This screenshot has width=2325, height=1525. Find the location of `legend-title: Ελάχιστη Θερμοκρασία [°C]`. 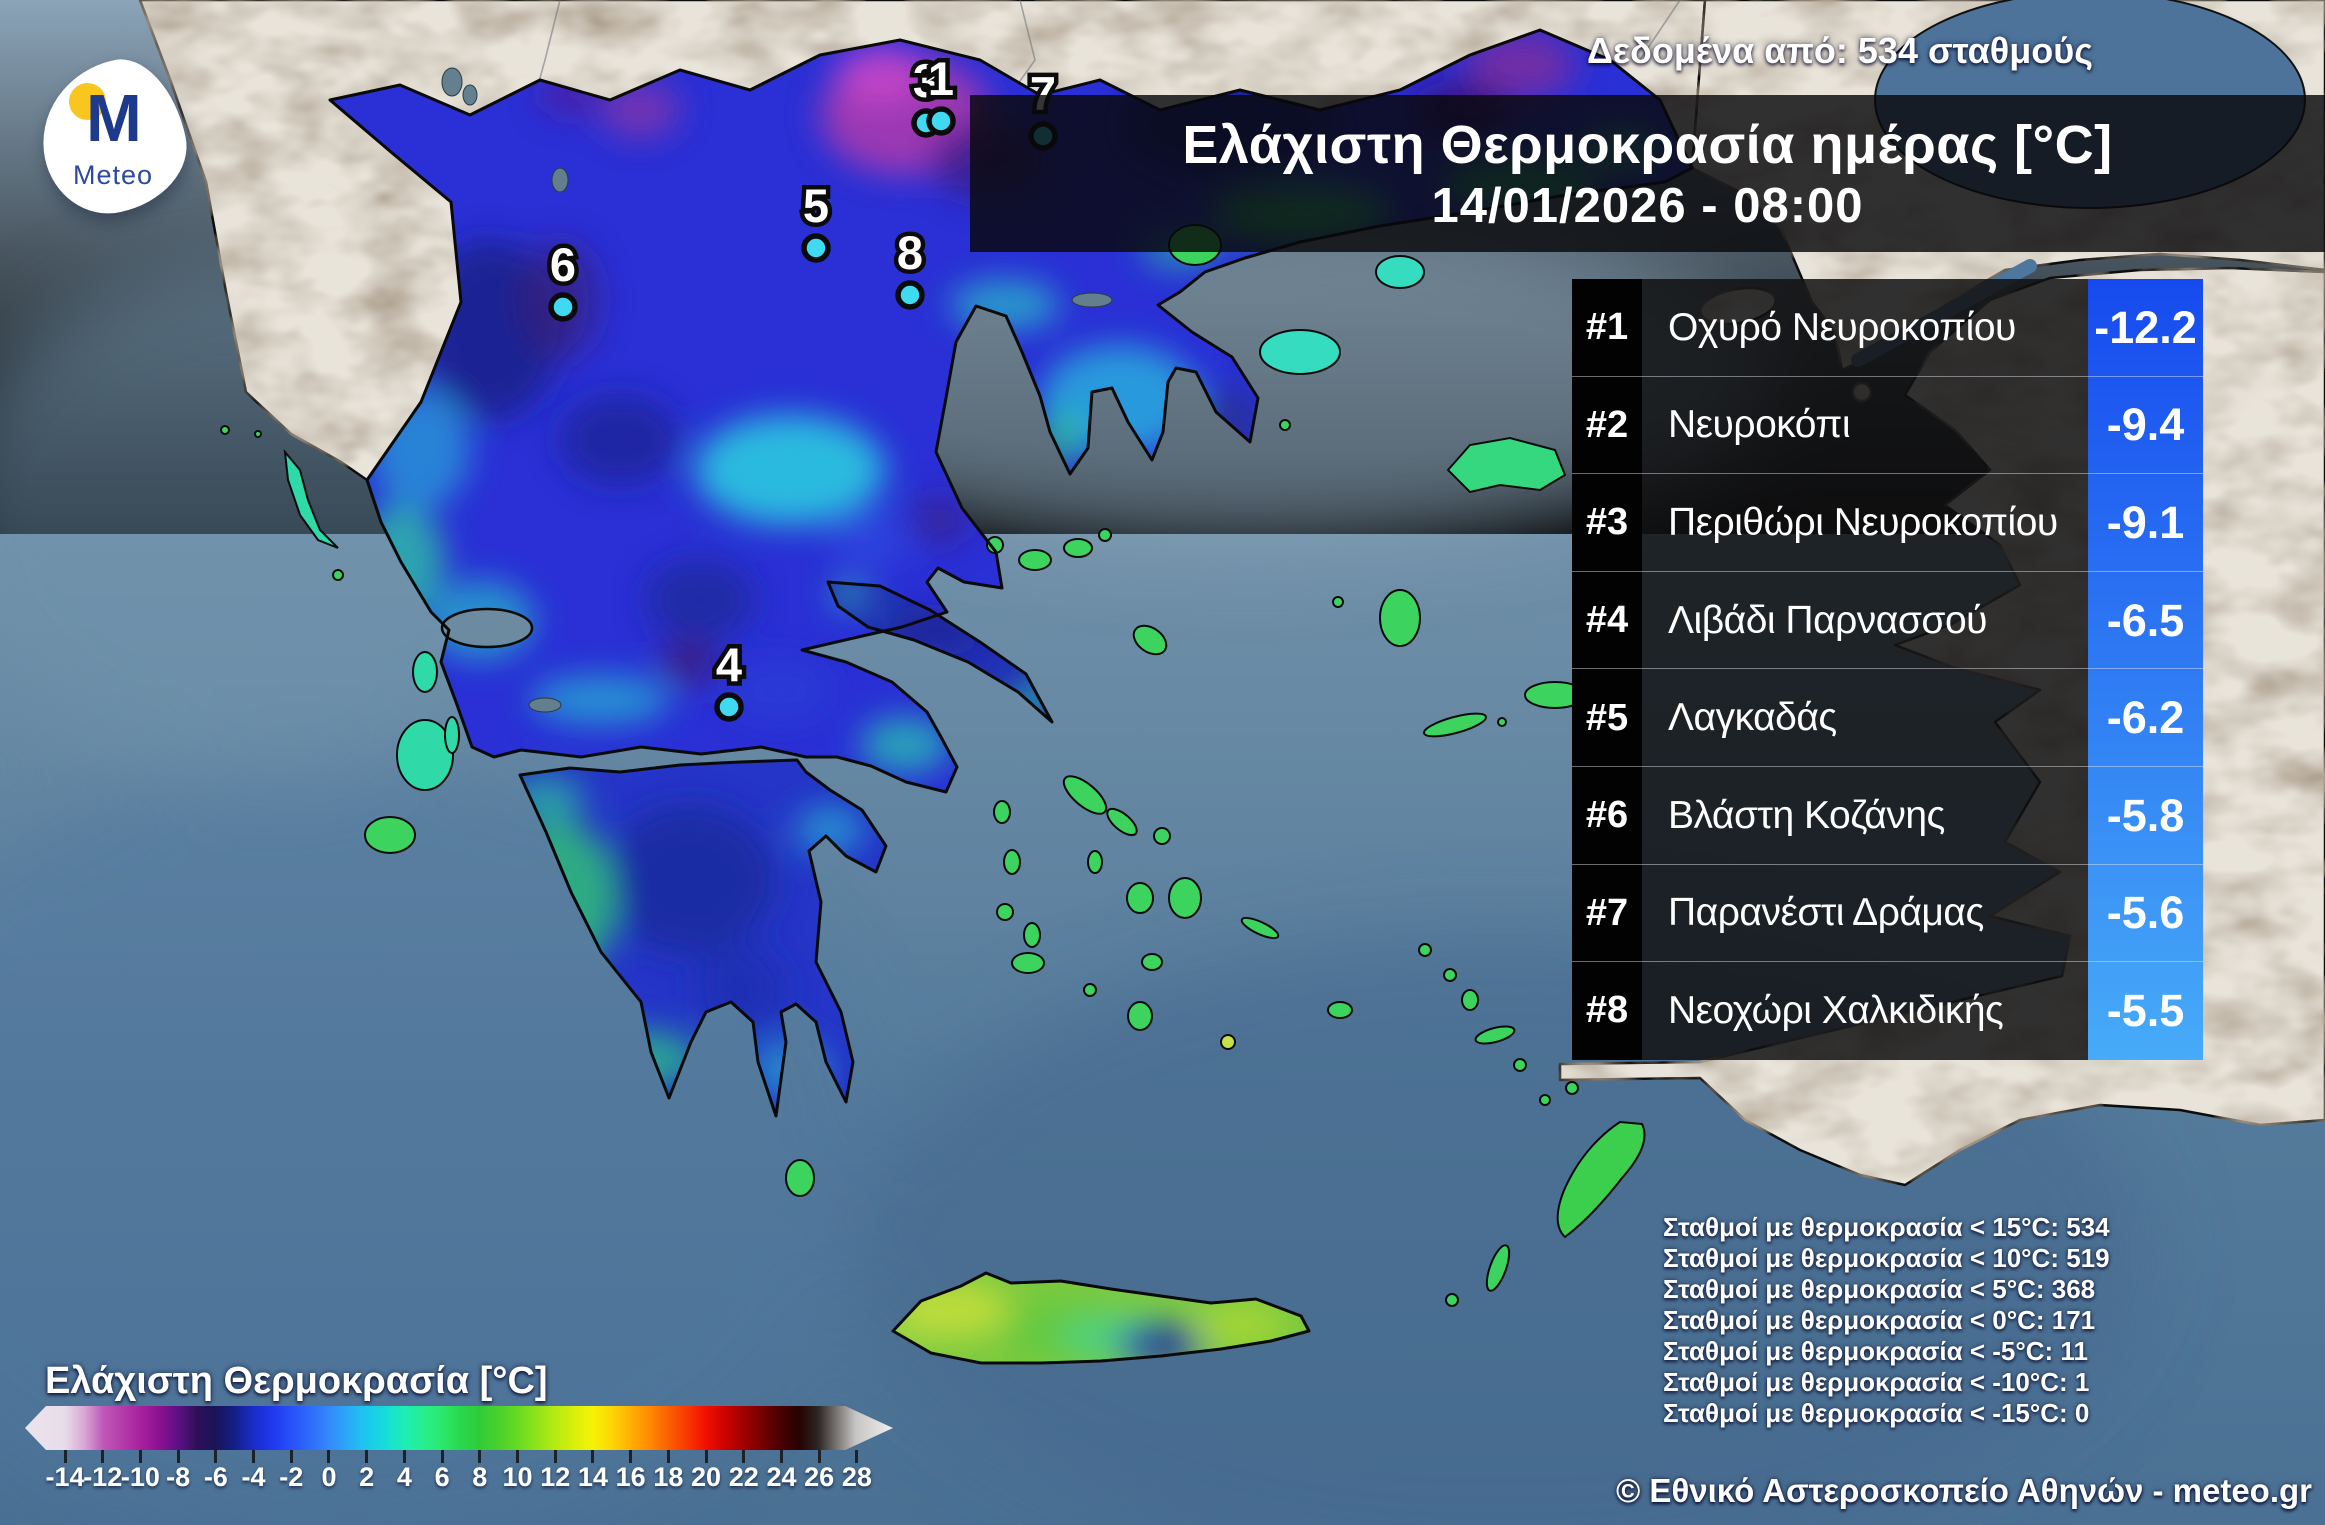

legend-title: Ελάχιστη Θερμοκρασία [°C] is located at coordinates (296, 1381).